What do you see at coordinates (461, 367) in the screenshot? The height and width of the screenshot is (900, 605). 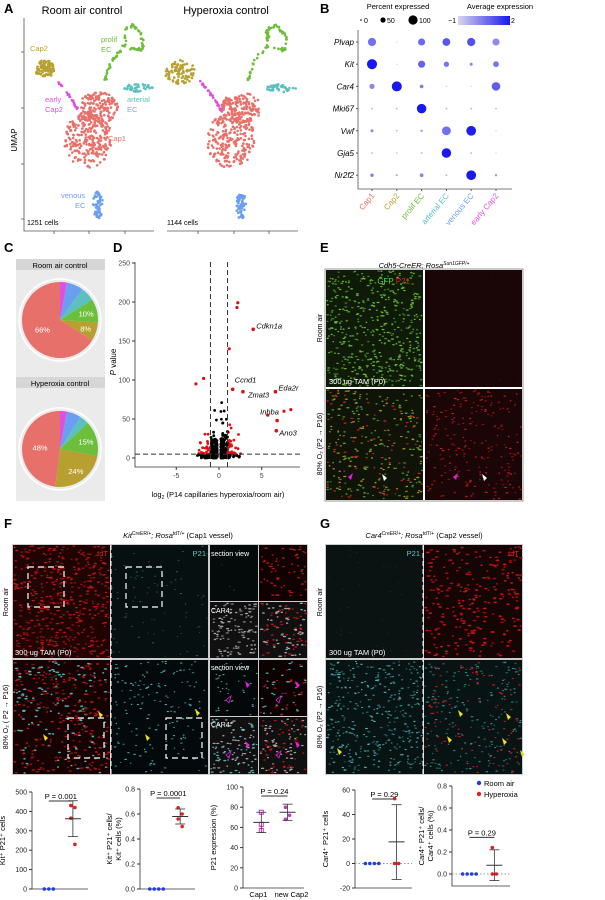 I see `image-e-p21-room-air-signal` at bounding box center [461, 367].